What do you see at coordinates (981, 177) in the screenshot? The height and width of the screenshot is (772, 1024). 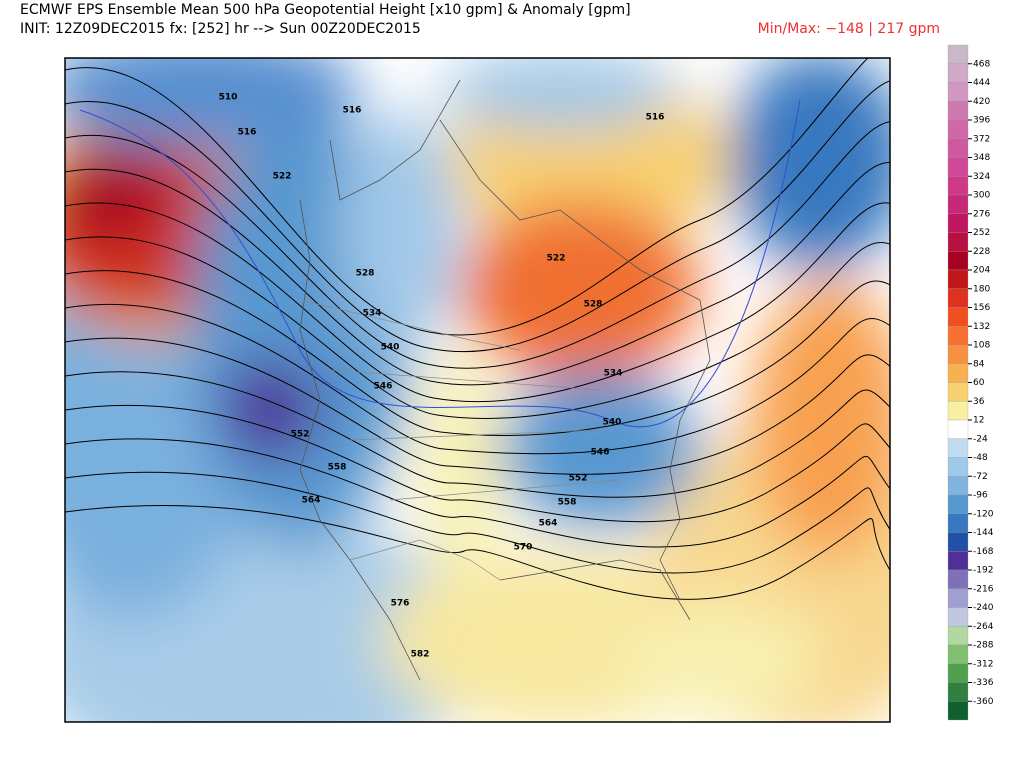 I see `colorbar-label: 324` at bounding box center [981, 177].